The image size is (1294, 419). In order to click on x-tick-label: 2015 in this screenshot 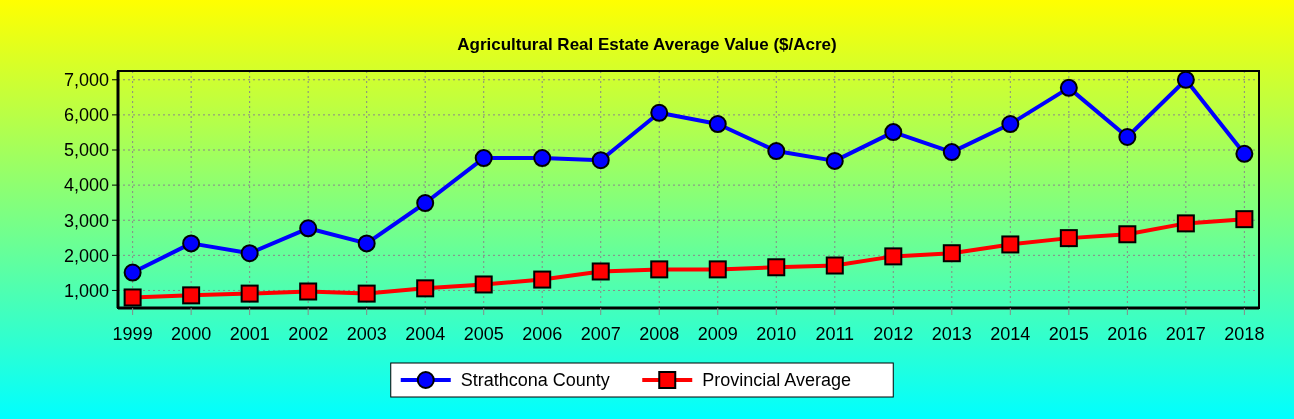, I will do `click(1068, 334)`.